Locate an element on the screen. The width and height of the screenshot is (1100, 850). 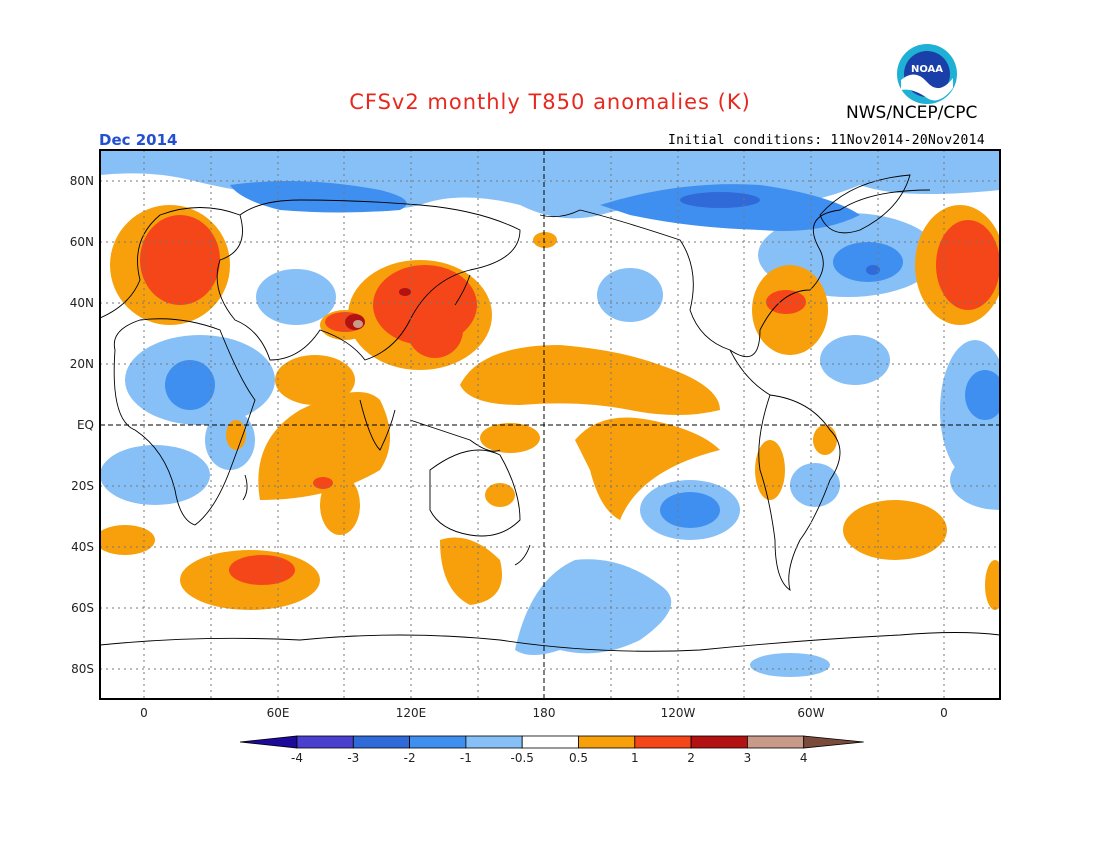
lat-label: 60N is located at coordinates (82, 242).